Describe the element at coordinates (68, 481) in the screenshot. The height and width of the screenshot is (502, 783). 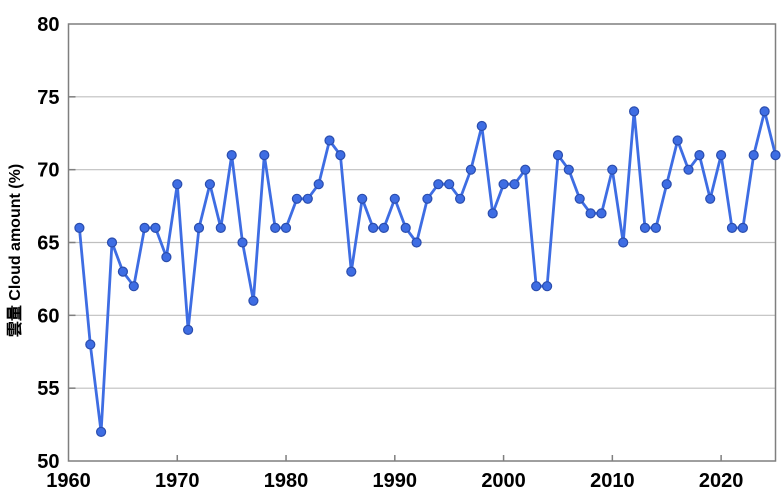
I see `x-tick-label-1960: 1960` at that location.